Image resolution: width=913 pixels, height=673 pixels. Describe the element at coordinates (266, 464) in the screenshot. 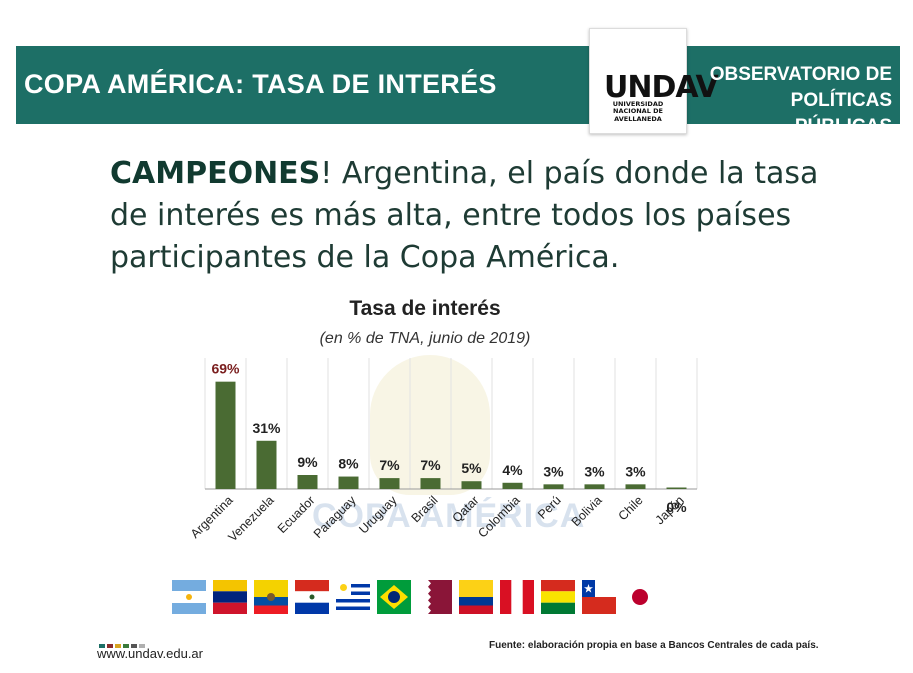

I see `bar-venezuela` at that location.